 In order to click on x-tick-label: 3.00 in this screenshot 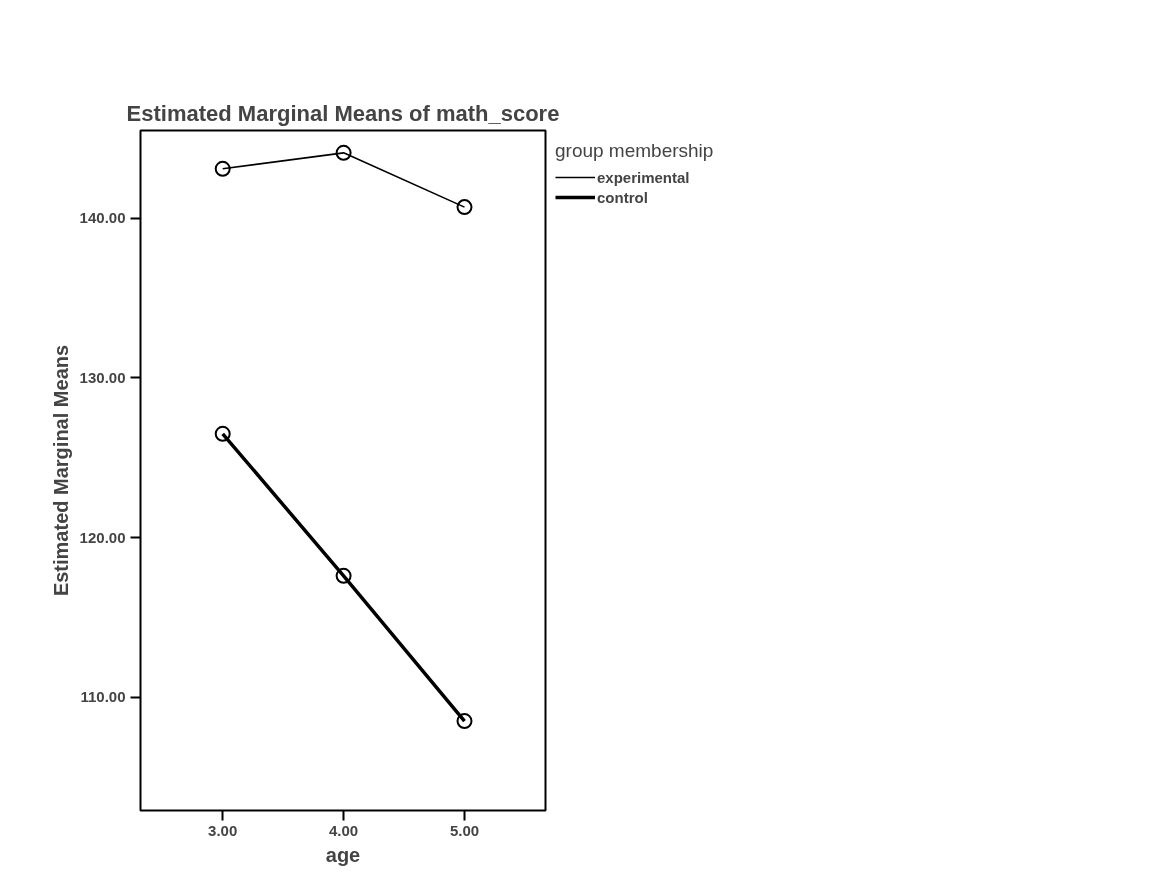, I will do `click(223, 830)`.